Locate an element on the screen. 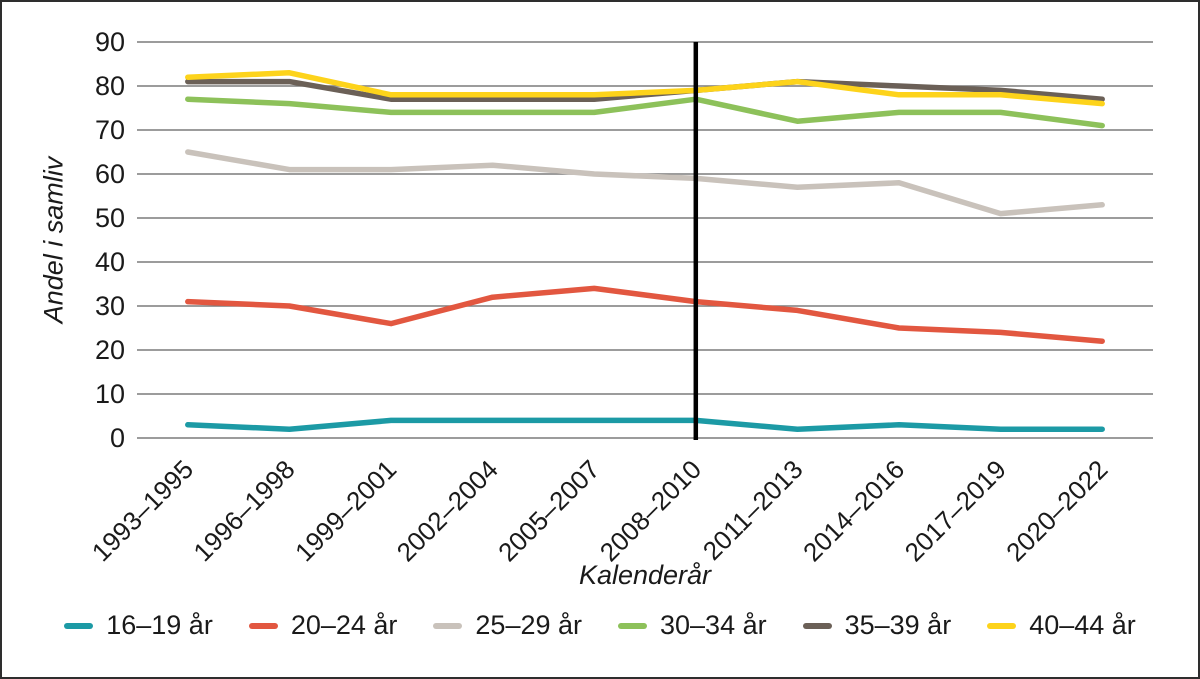  legend-item: 40–44 år is located at coordinates (1061, 625).